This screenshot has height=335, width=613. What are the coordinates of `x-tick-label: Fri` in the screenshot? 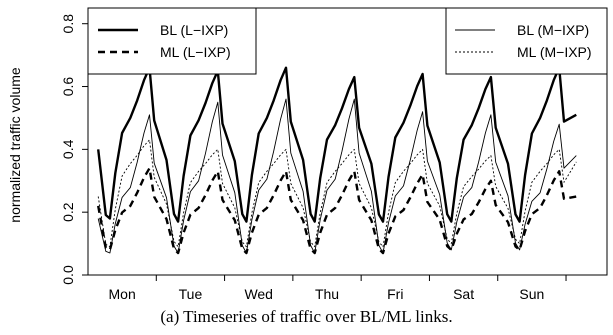 It's located at (395, 293).